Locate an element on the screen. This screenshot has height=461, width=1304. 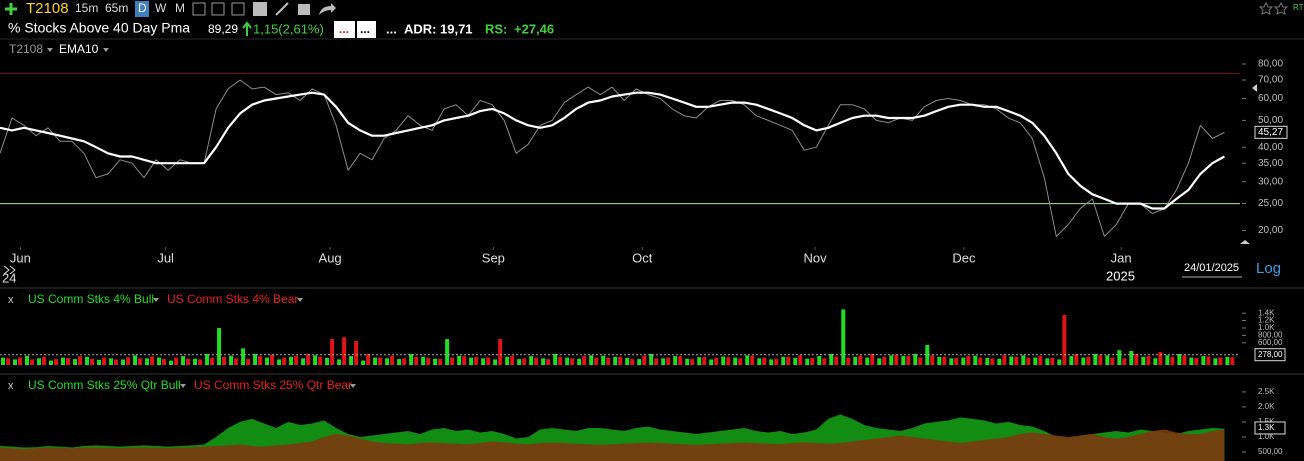
interval: 65m is located at coordinates (116, 8).